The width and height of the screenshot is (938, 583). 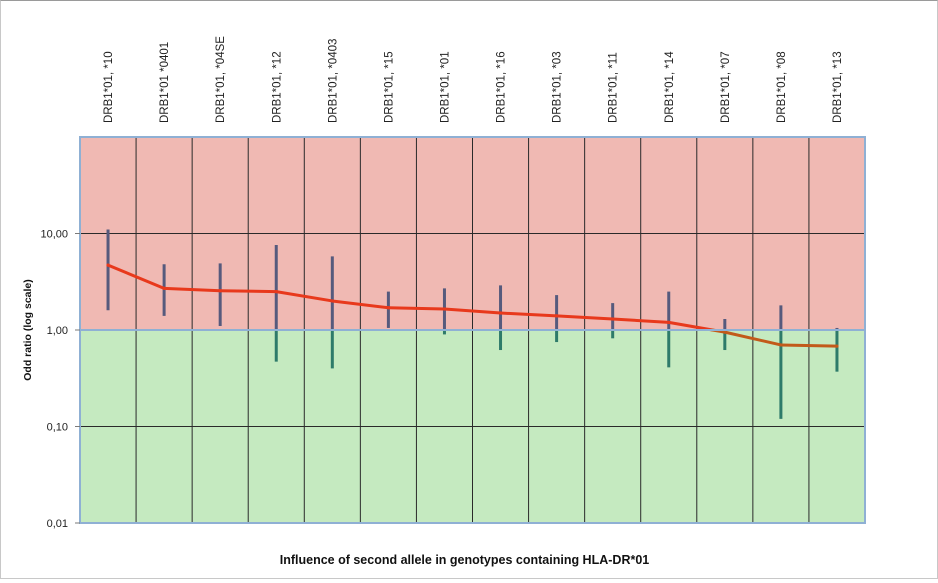 I want to click on category-label: DRB1*01 *0401, so click(x=165, y=82).